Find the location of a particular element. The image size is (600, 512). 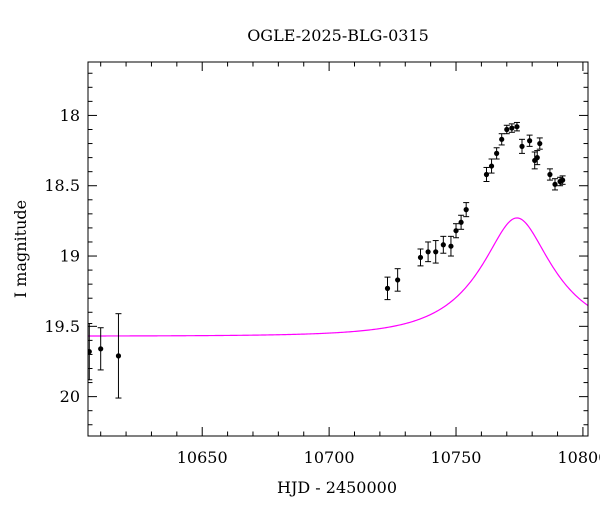

y-tick-label: 19 is located at coordinates (70, 256).